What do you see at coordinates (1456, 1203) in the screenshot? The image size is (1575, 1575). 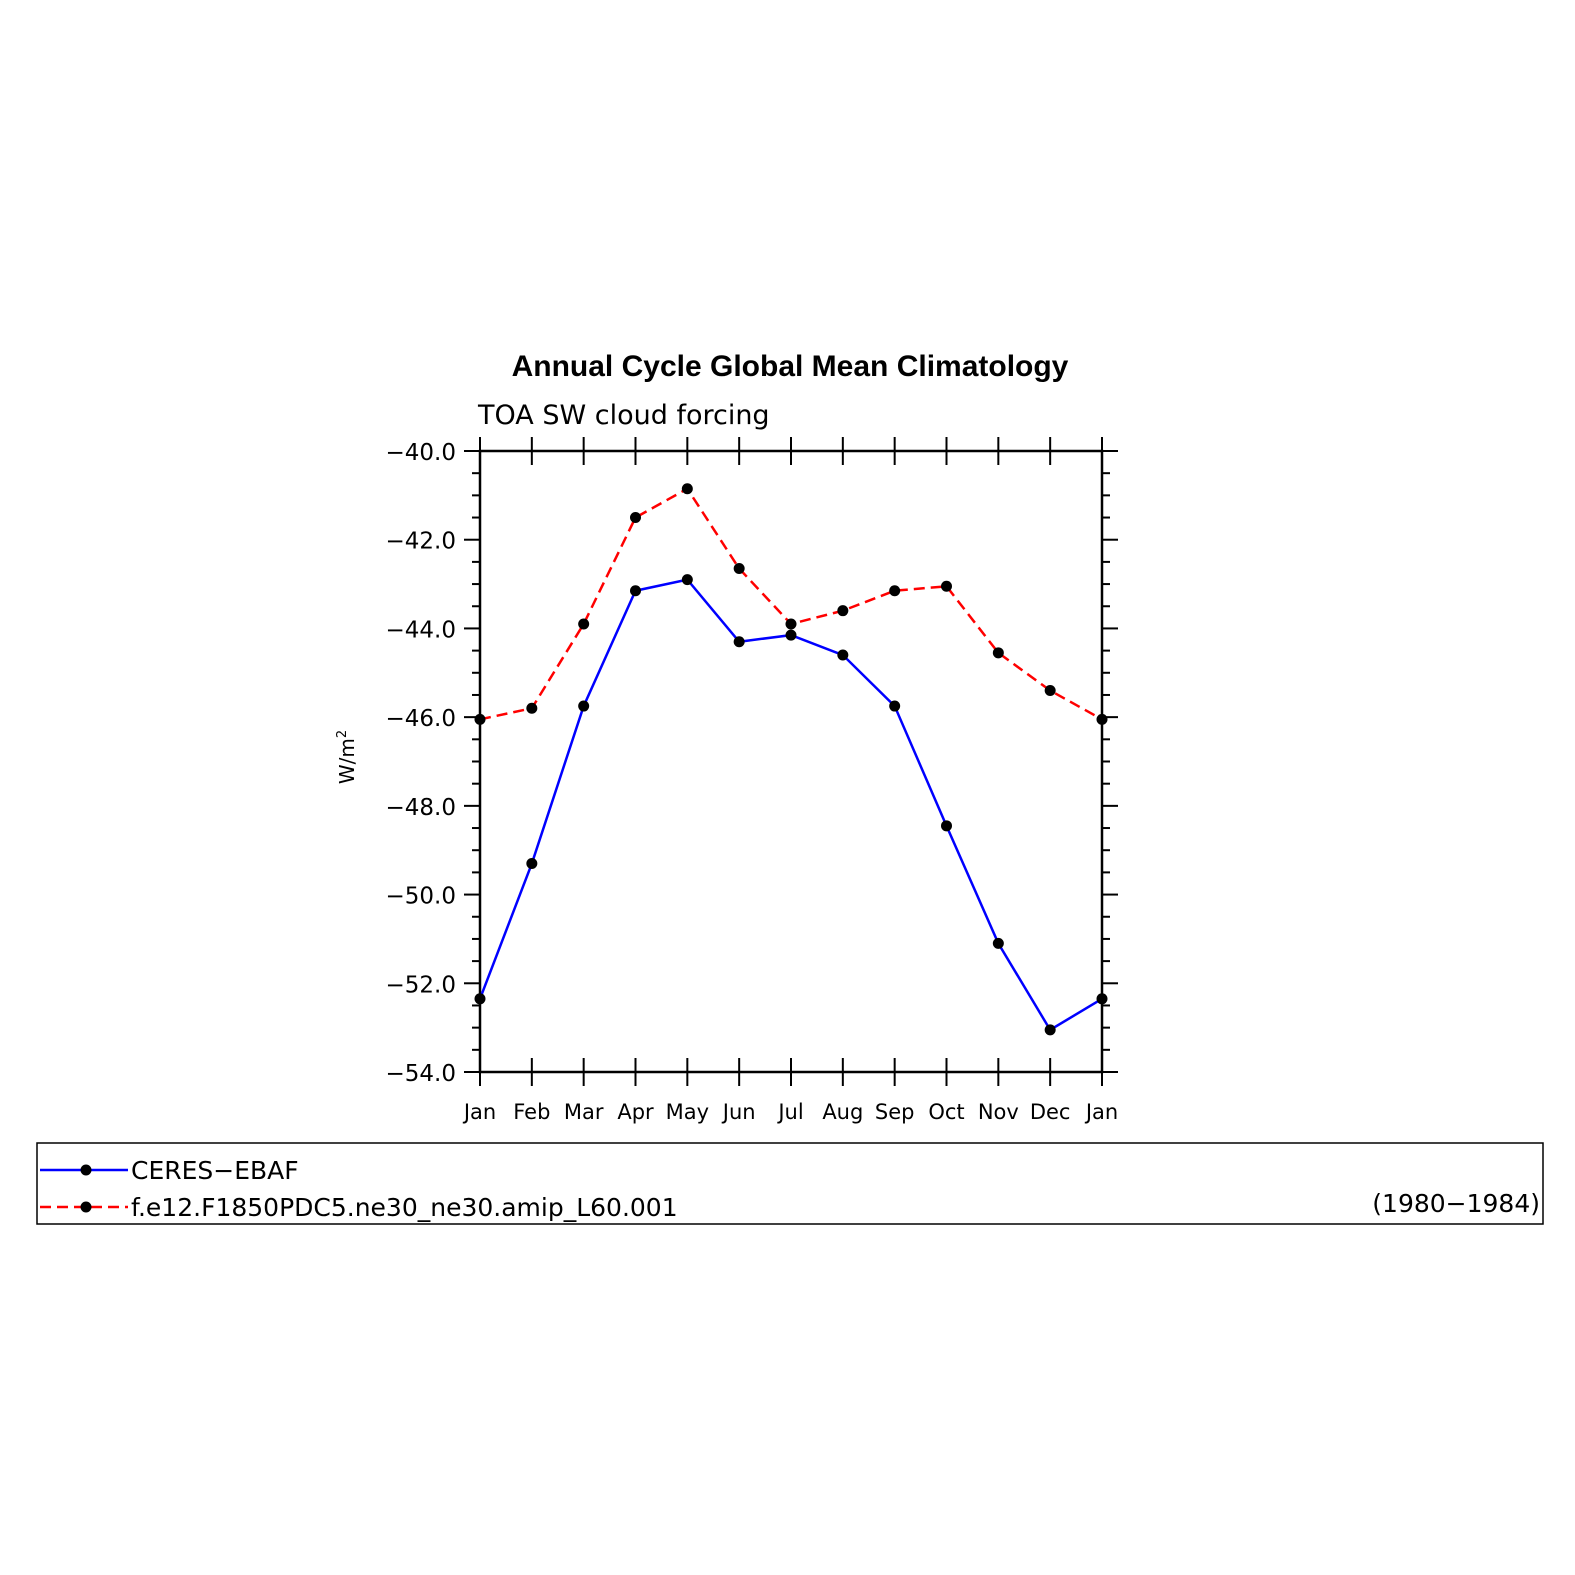 I see `legend-period-label: (1980−1984)` at bounding box center [1456, 1203].